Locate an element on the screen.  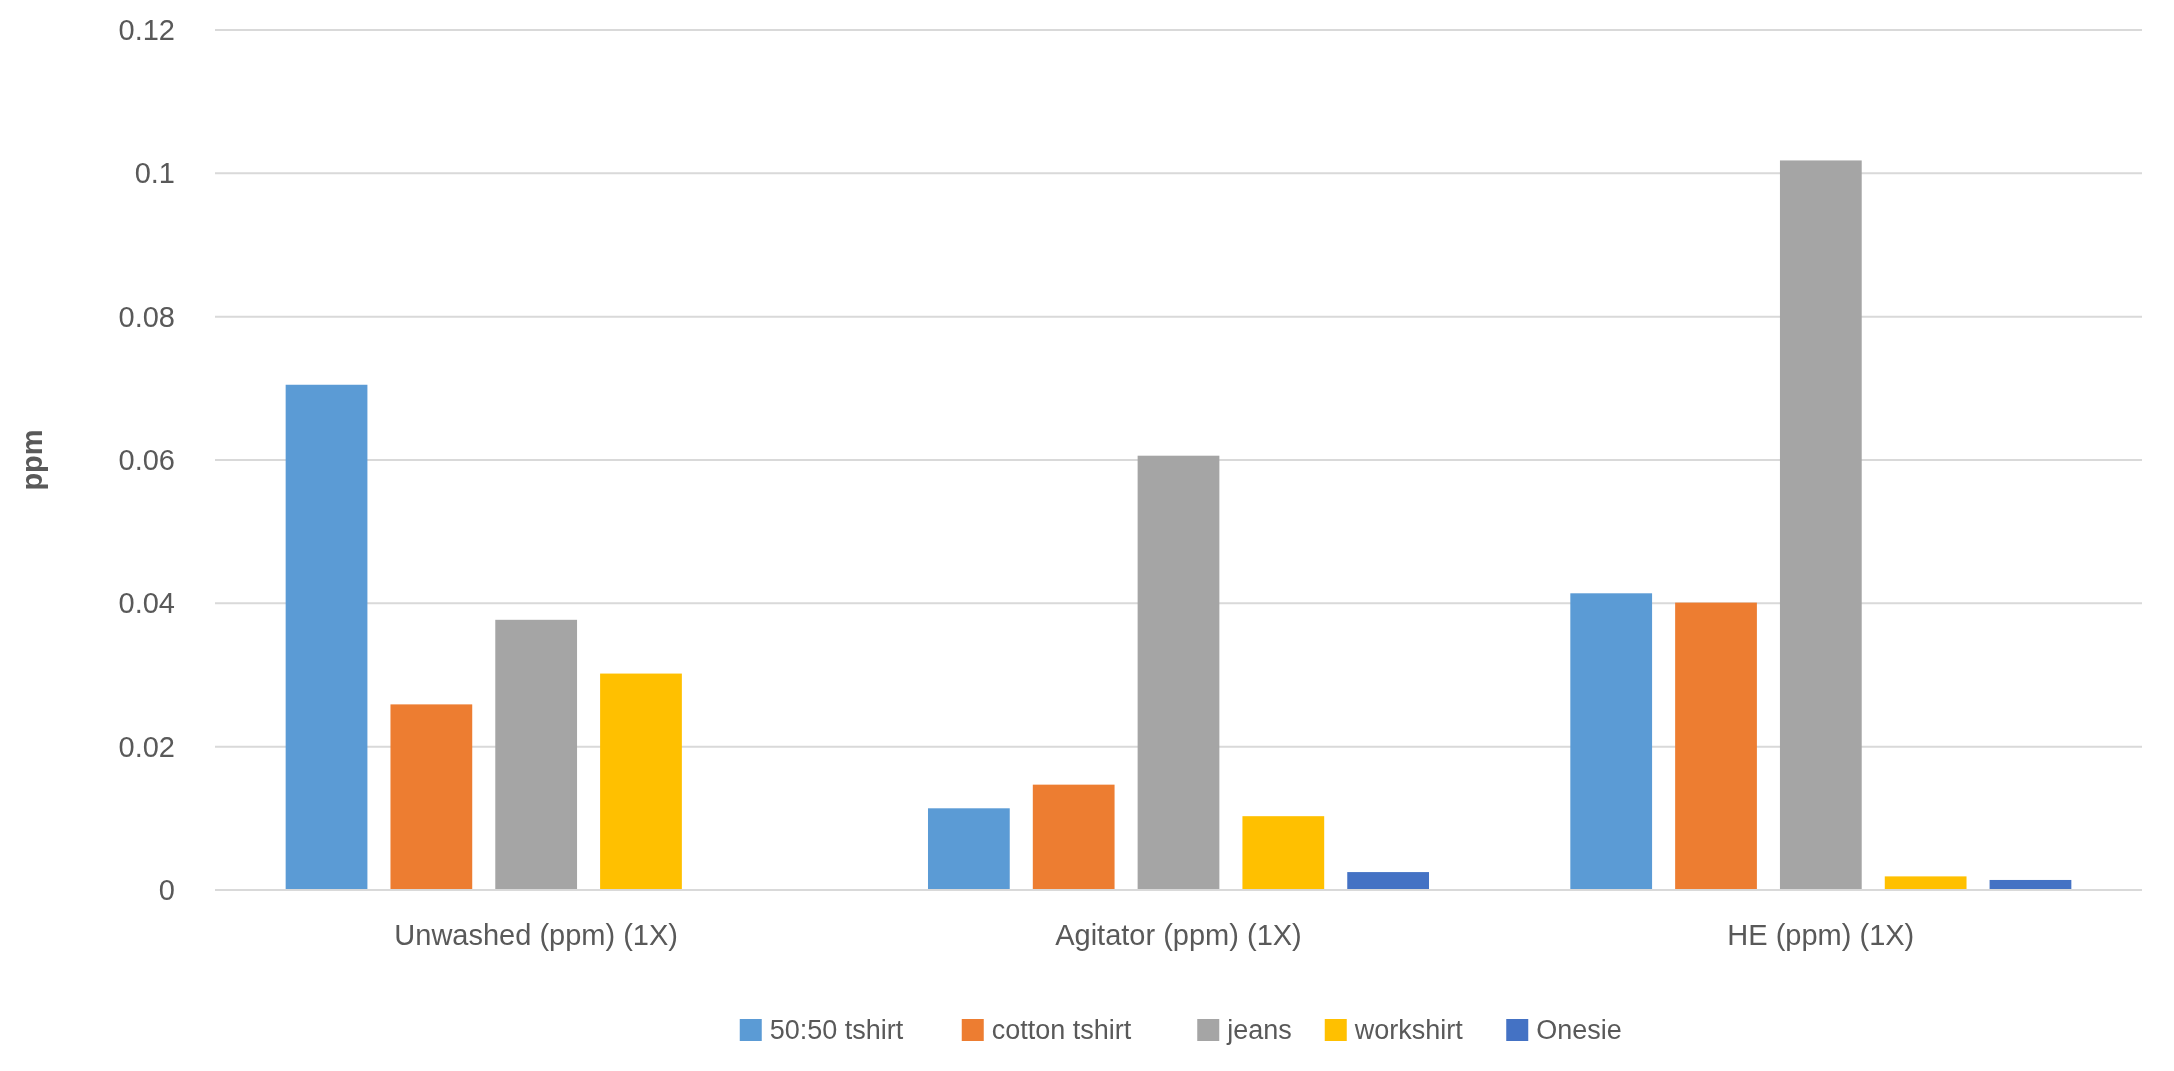
y-tick-label: 0.12 is located at coordinates (146, 30).